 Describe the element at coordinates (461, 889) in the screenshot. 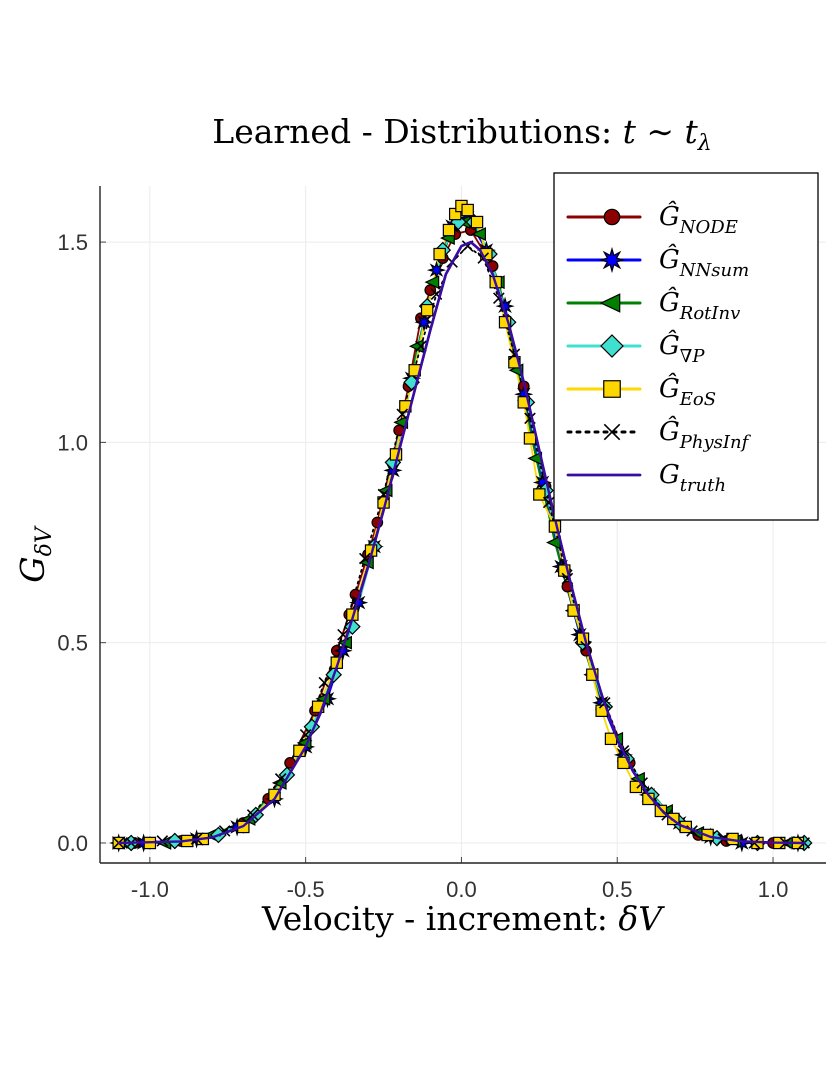

I see `x-tick-label: 0.0` at that location.